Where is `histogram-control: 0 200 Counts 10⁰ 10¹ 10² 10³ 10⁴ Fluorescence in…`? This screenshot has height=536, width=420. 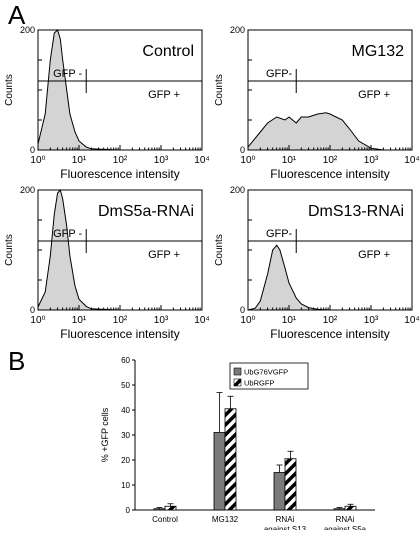 histogram-control: 0 200 Counts 10⁰ 10¹ 10² 10³ 10⁴ Fluorescence in… is located at coordinates (107, 103).